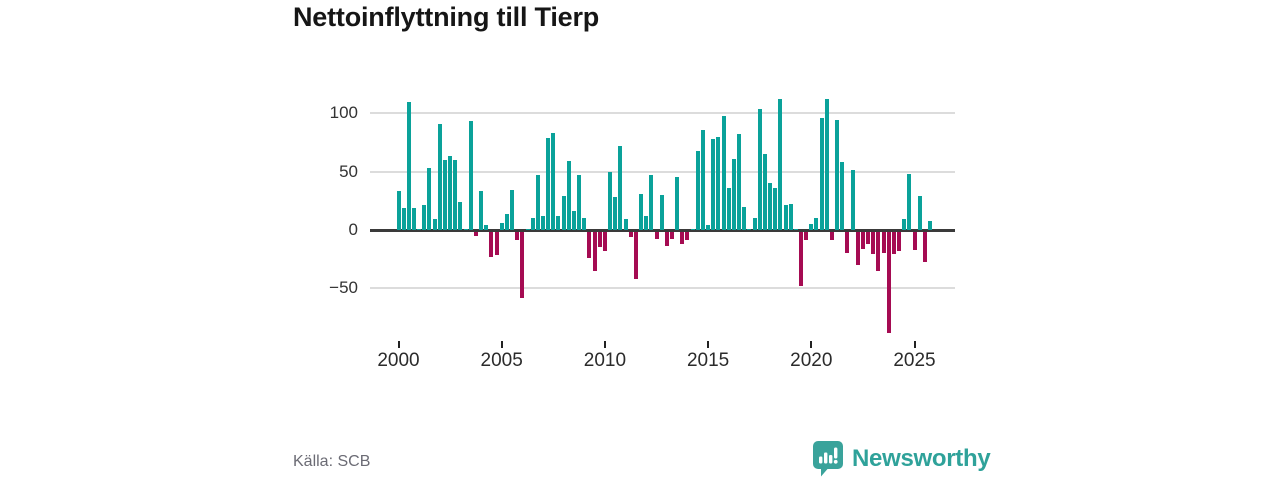 The width and height of the screenshot is (1280, 480). I want to click on chart-title: Nettoinflyttning till Tierp, so click(446, 17).